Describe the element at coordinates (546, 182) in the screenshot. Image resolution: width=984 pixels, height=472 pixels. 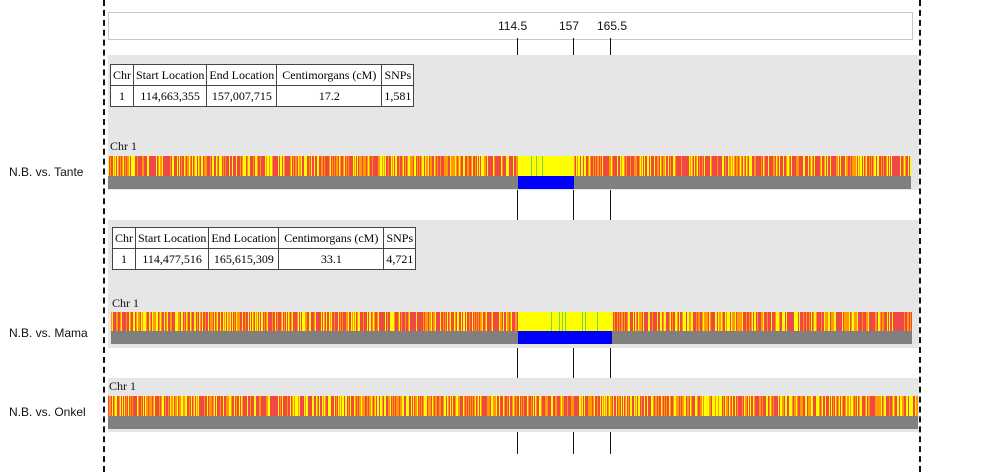
I see `matched-segment-tante` at that location.